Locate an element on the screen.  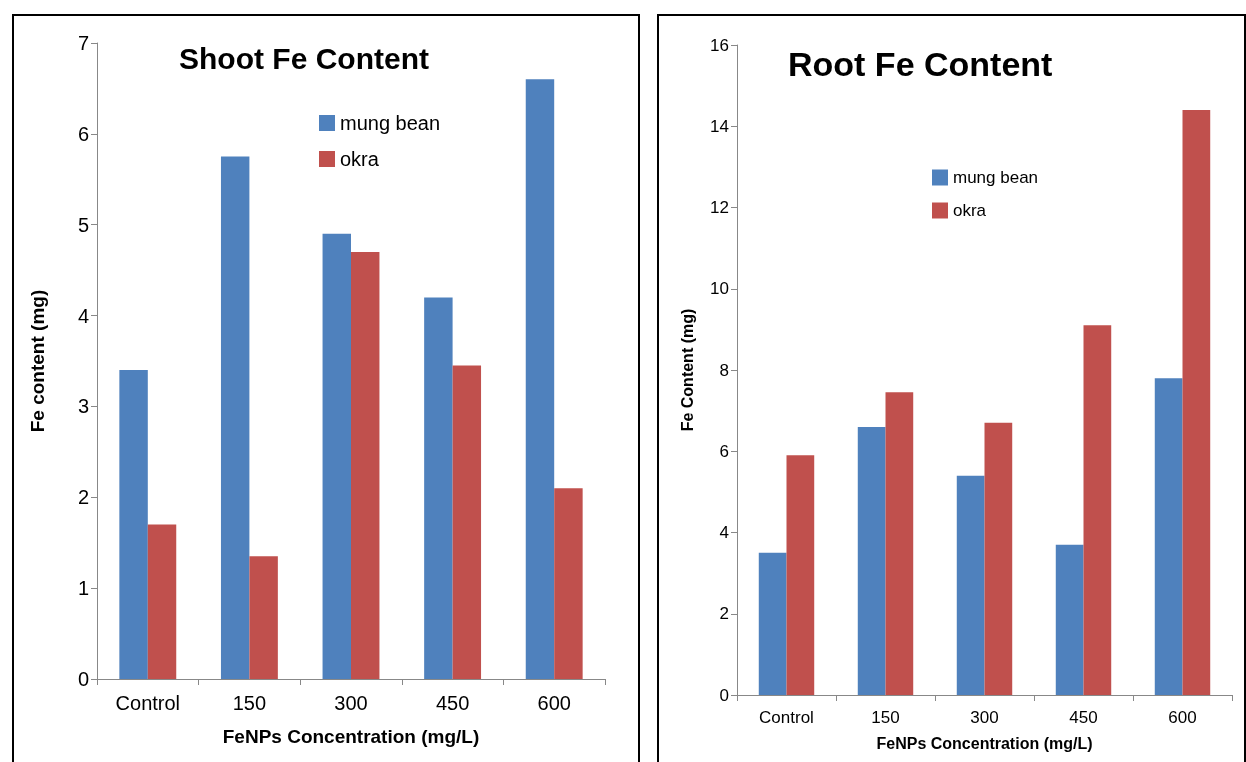
y-tick-label: 5 is located at coordinates (83, 224).